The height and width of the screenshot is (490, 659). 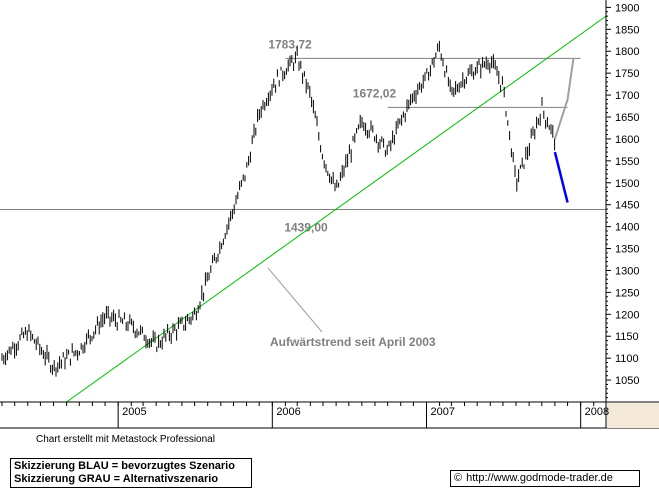 I want to click on level-label: 1783,72, so click(x=290, y=44).